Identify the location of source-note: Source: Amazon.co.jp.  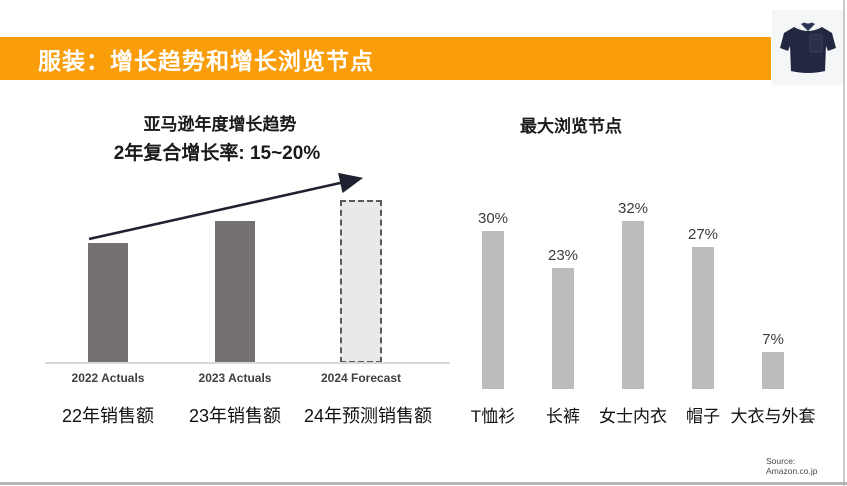
(792, 466).